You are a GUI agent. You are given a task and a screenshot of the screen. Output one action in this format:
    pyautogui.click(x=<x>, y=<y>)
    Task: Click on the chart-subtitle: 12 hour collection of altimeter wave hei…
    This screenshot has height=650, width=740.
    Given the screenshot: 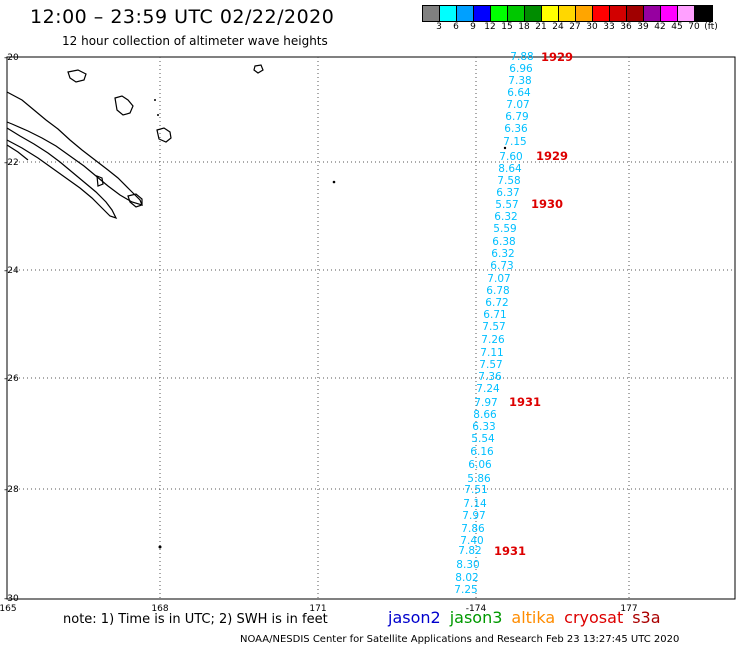 What is the action you would take?
    pyautogui.click(x=195, y=41)
    